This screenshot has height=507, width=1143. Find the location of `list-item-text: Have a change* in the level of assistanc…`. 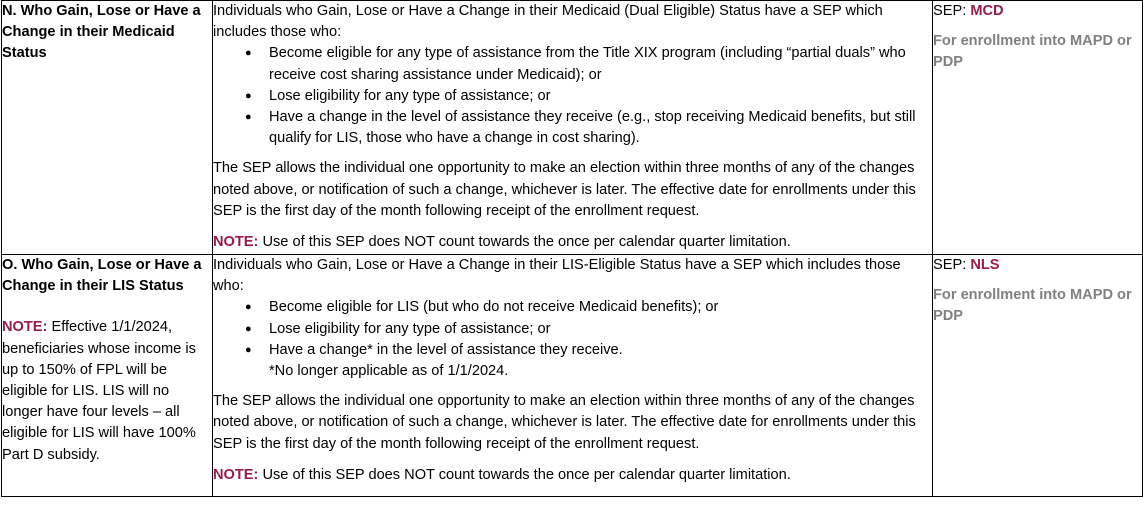

list-item-text: Have a change* in the level of assistanc… is located at coordinates (446, 349).